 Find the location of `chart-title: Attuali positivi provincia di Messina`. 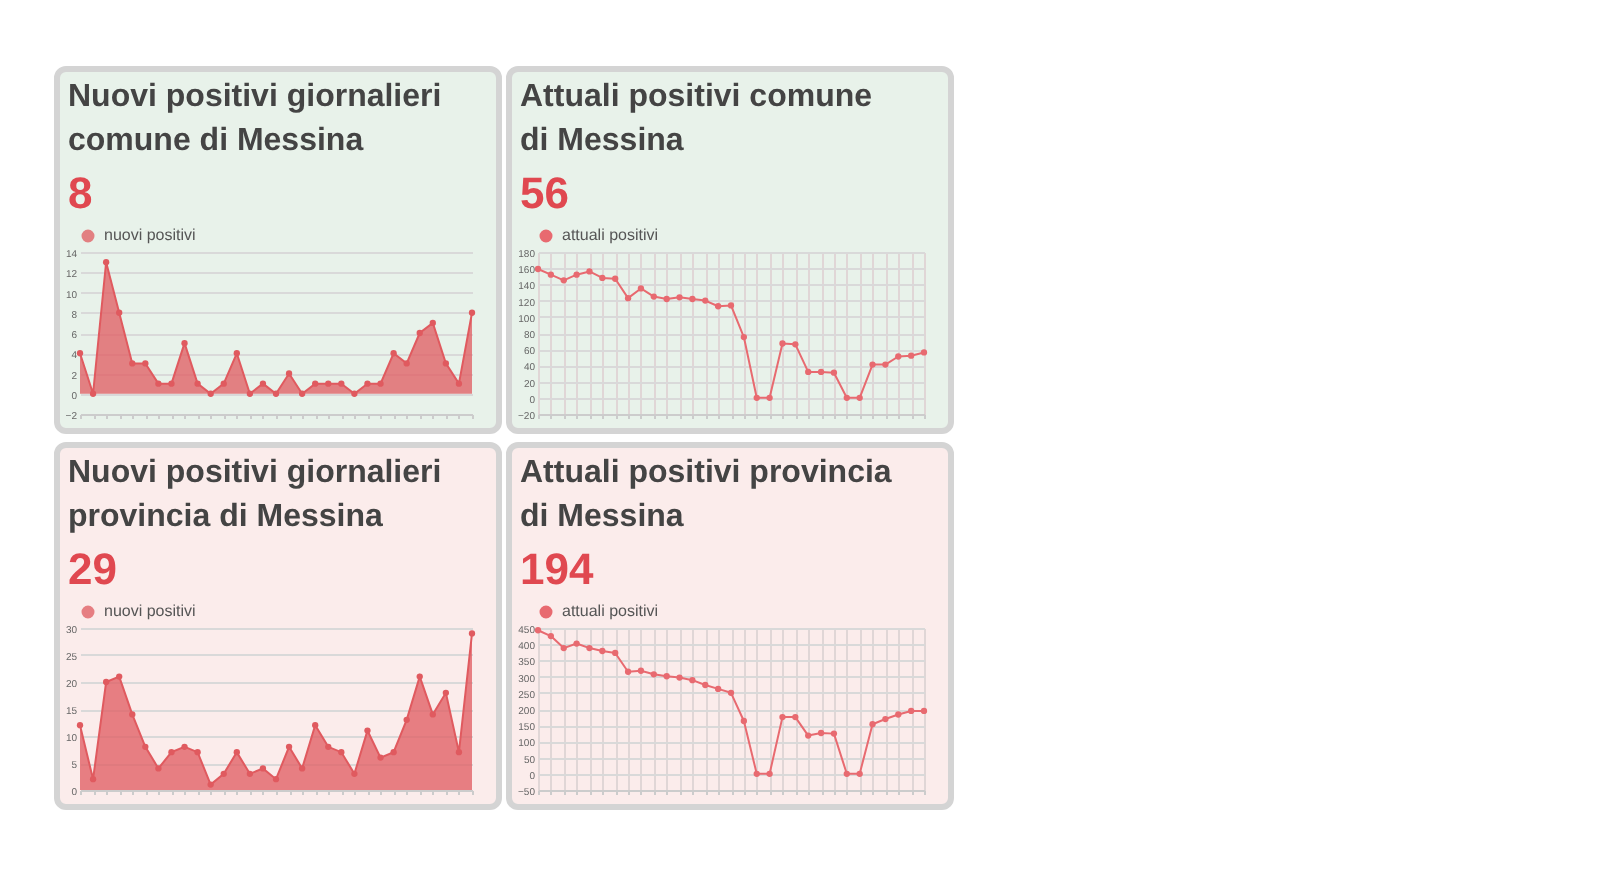

chart-title: Attuali positivi provincia di Messina is located at coordinates (706, 496).